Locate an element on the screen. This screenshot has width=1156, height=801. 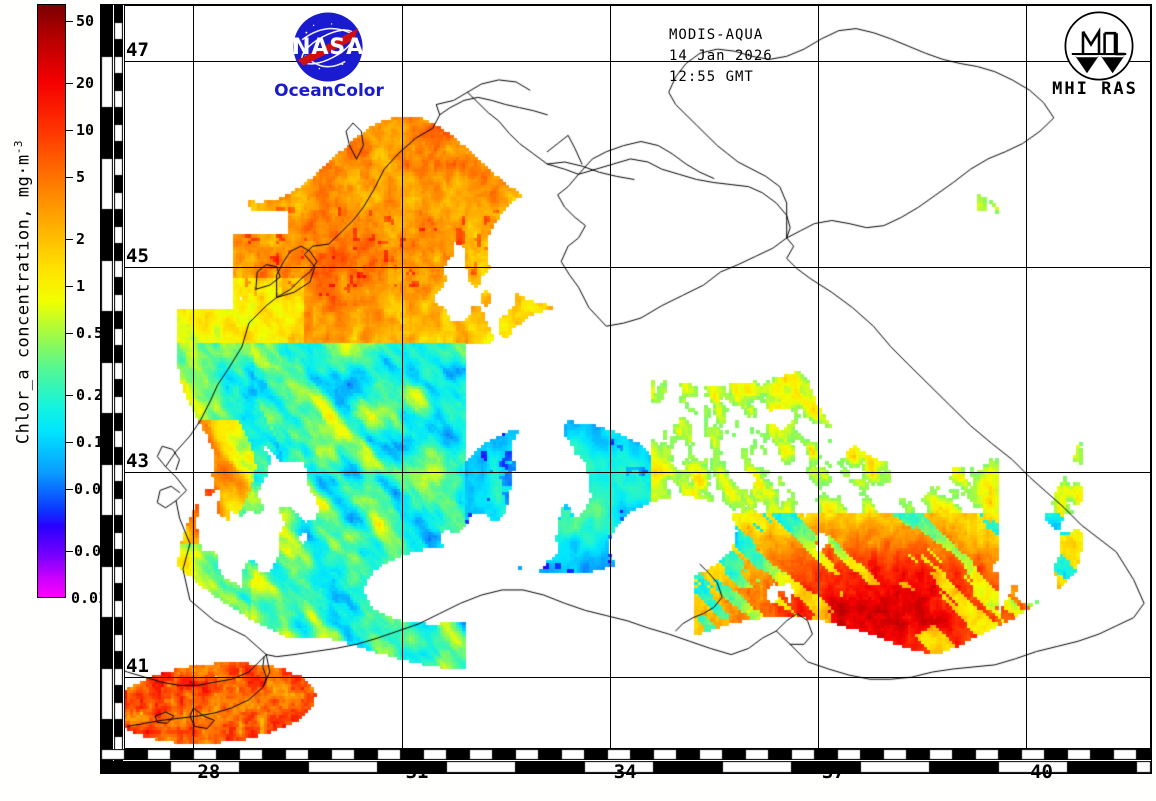
latitude-label: 41 is located at coordinates (137, 666).